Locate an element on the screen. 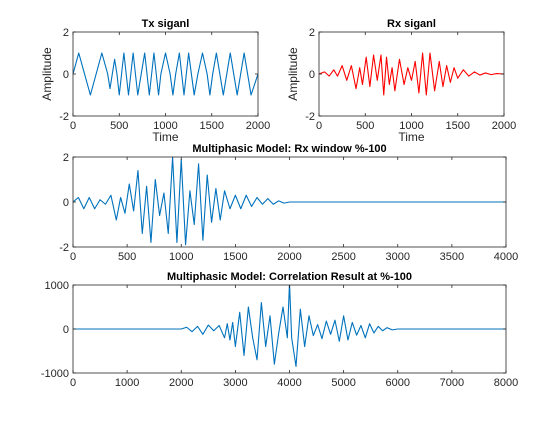 The width and height of the screenshot is (560, 425). x-tick-label: 6000 is located at coordinates (398, 383).